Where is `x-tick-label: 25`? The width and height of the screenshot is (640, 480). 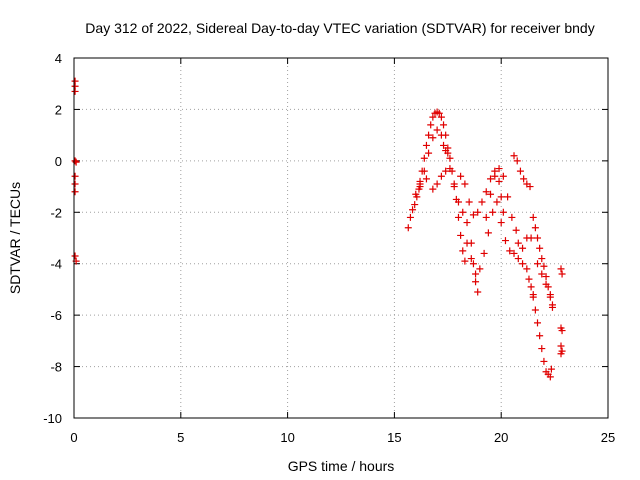 x-tick-label: 25 is located at coordinates (608, 437).